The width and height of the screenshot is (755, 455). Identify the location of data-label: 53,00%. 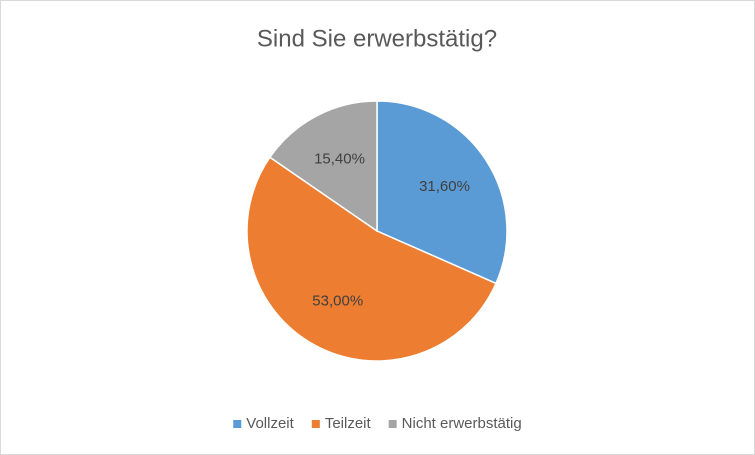
(337, 300).